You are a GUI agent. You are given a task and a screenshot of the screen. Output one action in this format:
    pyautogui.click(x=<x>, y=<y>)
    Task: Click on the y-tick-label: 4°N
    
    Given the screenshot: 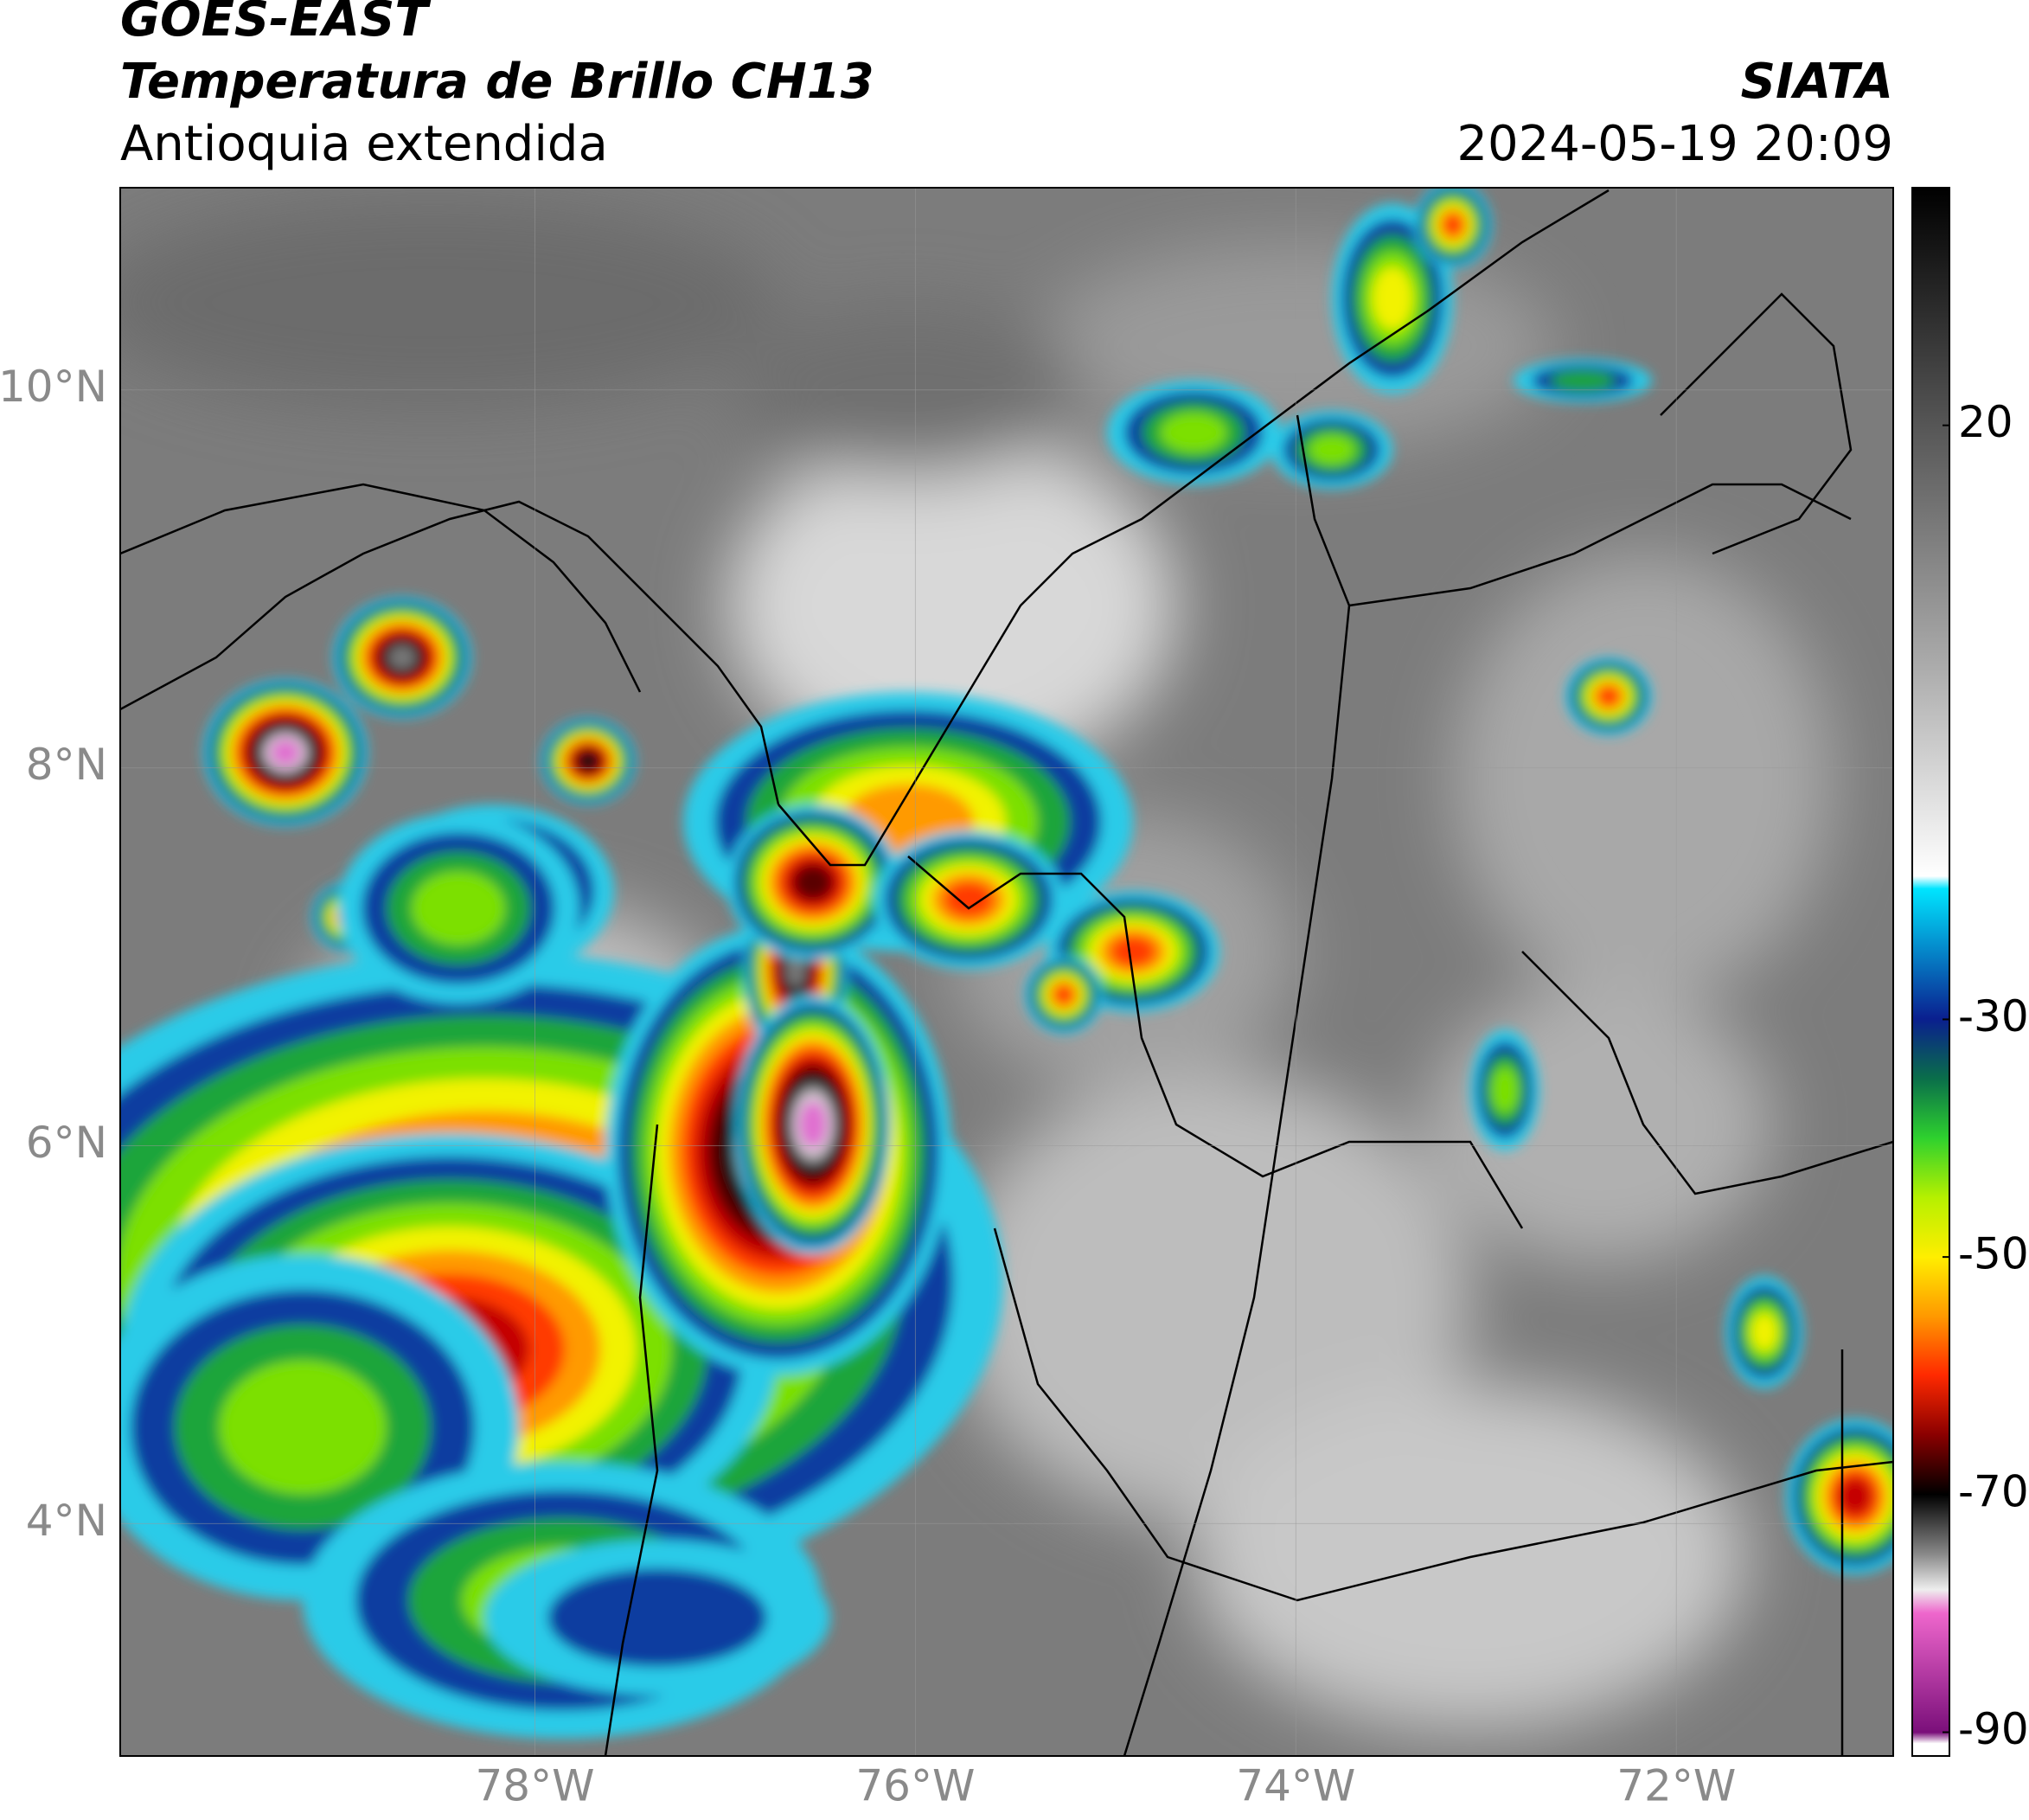 What is the action you would take?
    pyautogui.click(x=66, y=1521)
    